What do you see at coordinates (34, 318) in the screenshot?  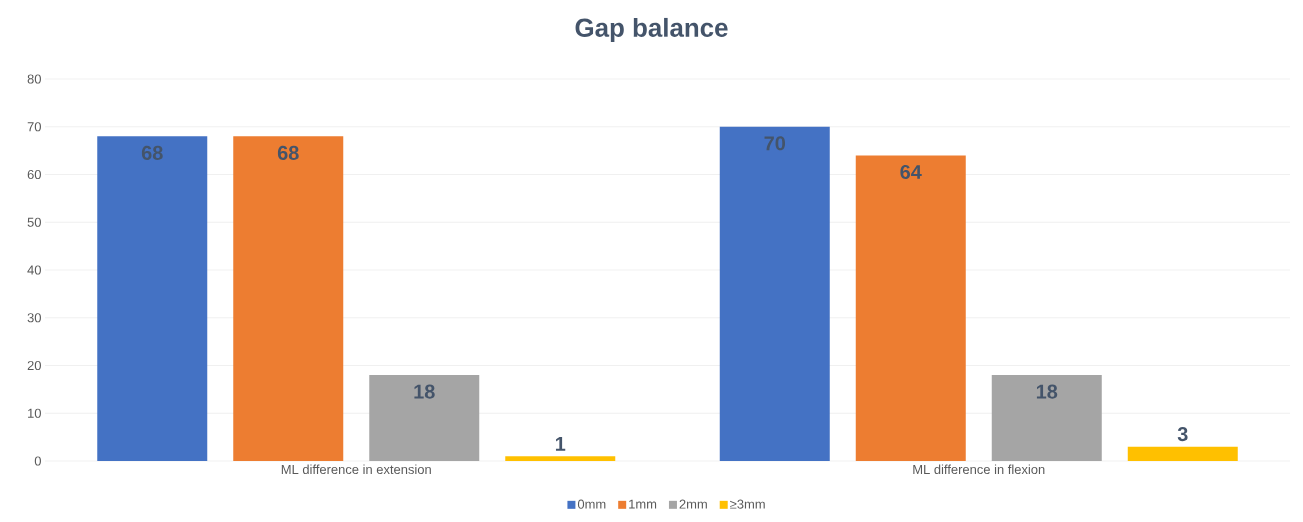 I see `y-tick-label: 30` at bounding box center [34, 318].